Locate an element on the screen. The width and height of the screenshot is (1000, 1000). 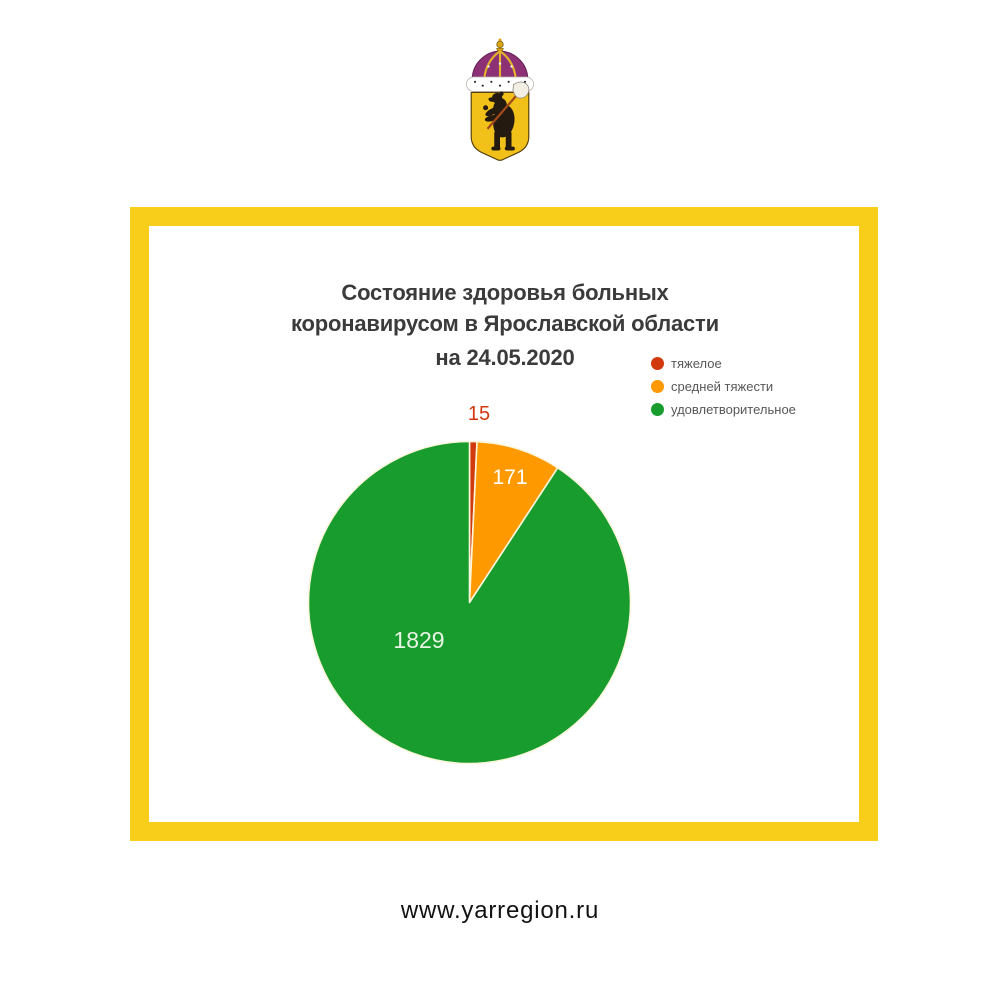
website-url: www.yarregion.ru is located at coordinates (500, 910).